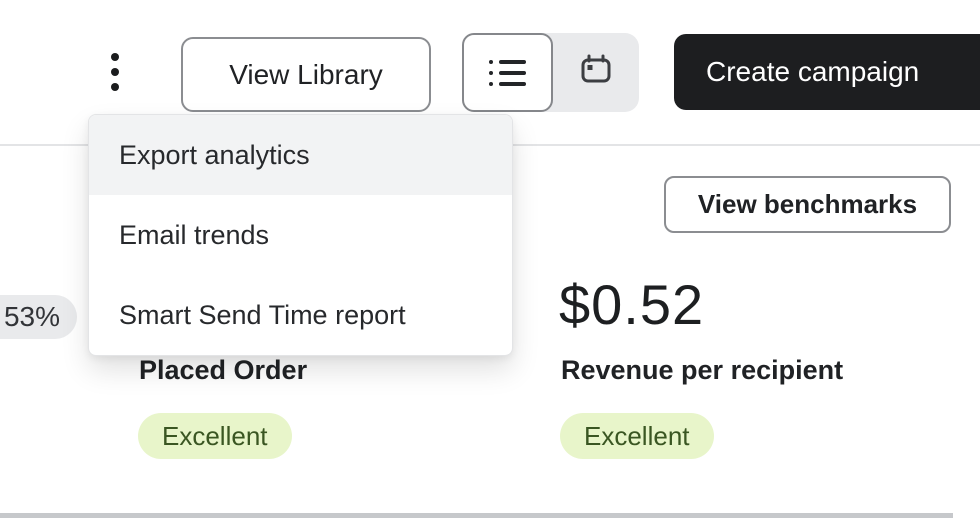 The height and width of the screenshot is (518, 980). Describe the element at coordinates (38, 317) in the screenshot. I see `metric-value-pill: 53%` at that location.